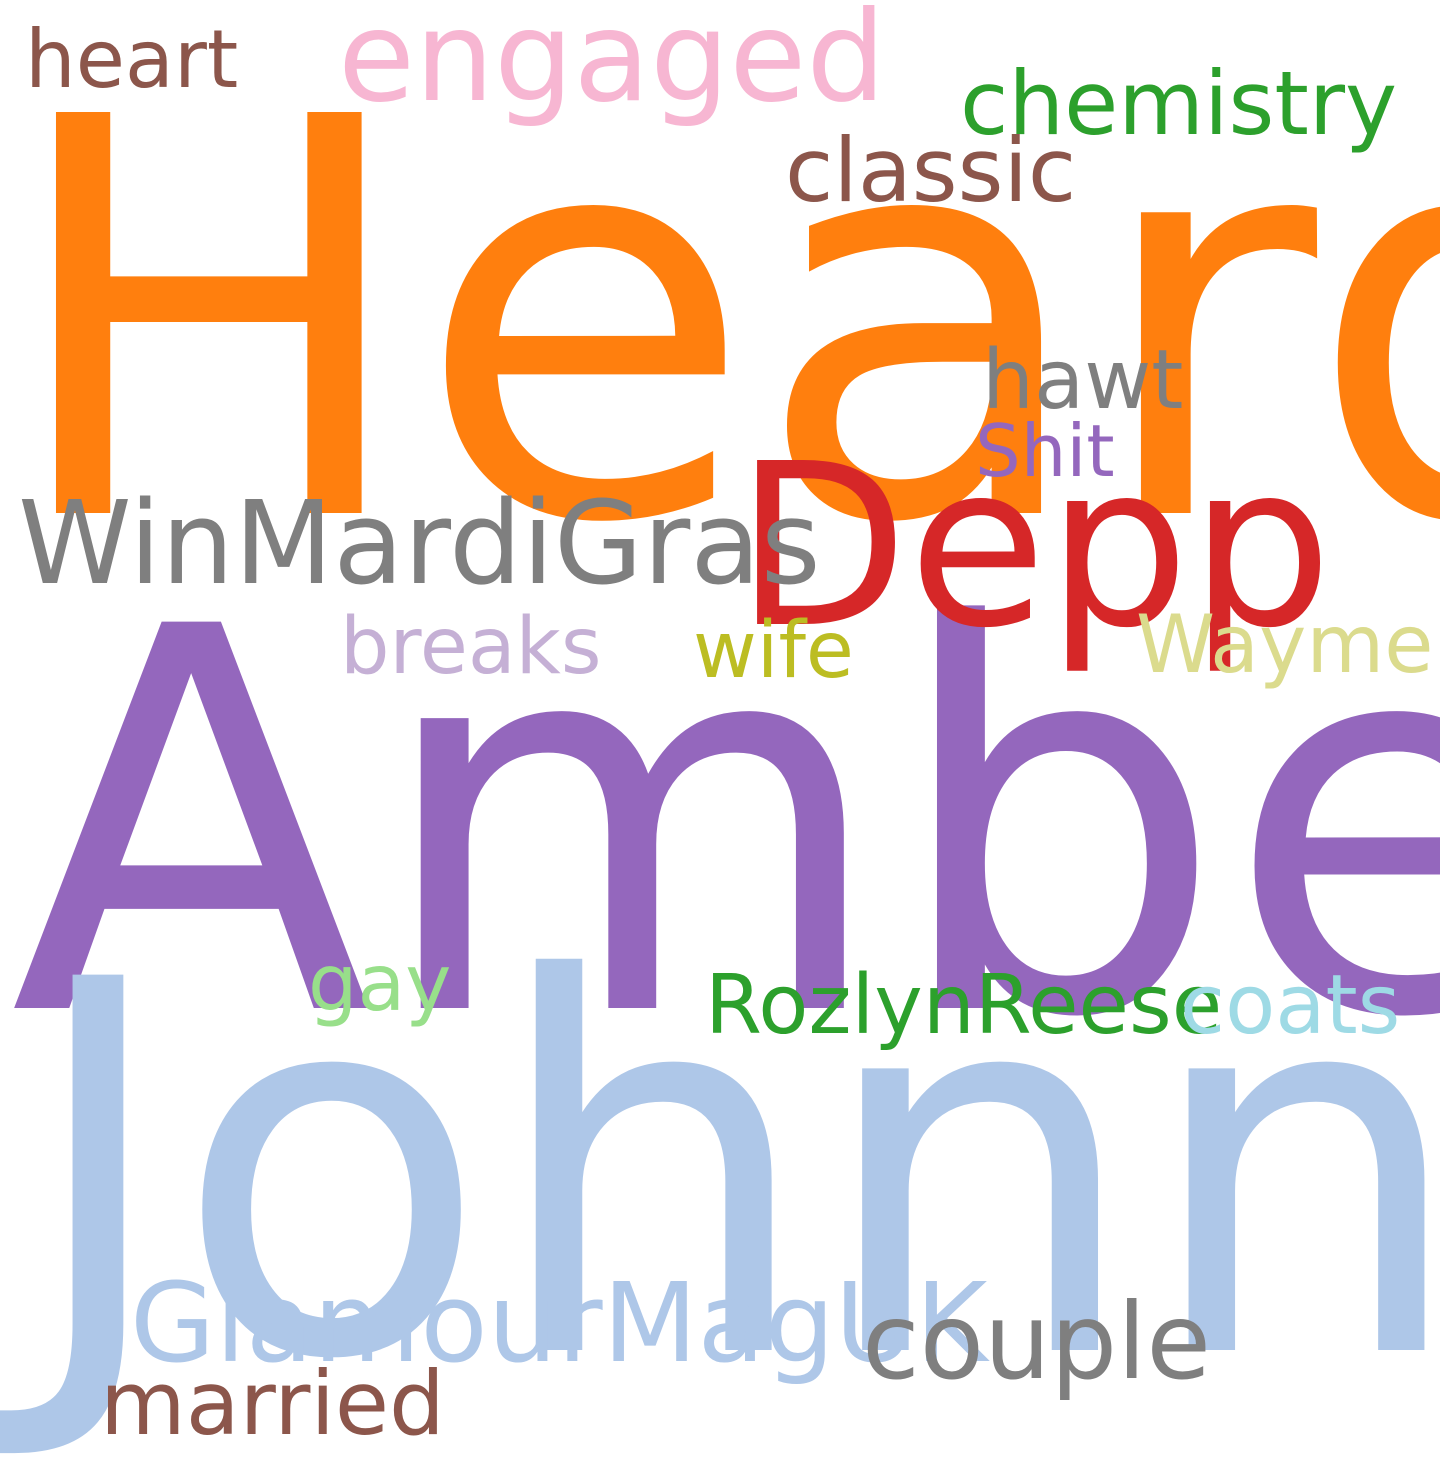 The height and width of the screenshot is (1472, 1440). I want to click on word-breaks: breaks, so click(471, 647).